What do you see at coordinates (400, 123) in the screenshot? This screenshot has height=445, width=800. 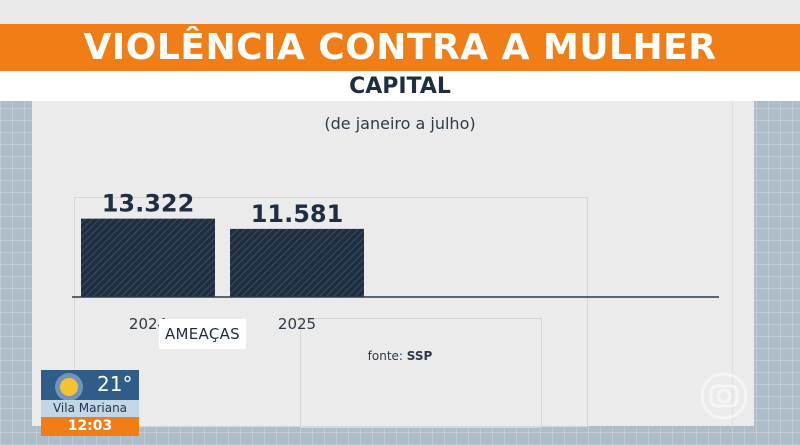 I see `chart-note: (de janeiro a julho)` at bounding box center [400, 123].